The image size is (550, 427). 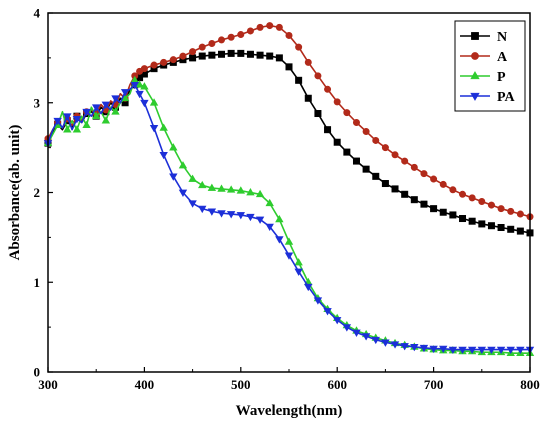 I want to click on legend-item: P, so click(x=483, y=77).